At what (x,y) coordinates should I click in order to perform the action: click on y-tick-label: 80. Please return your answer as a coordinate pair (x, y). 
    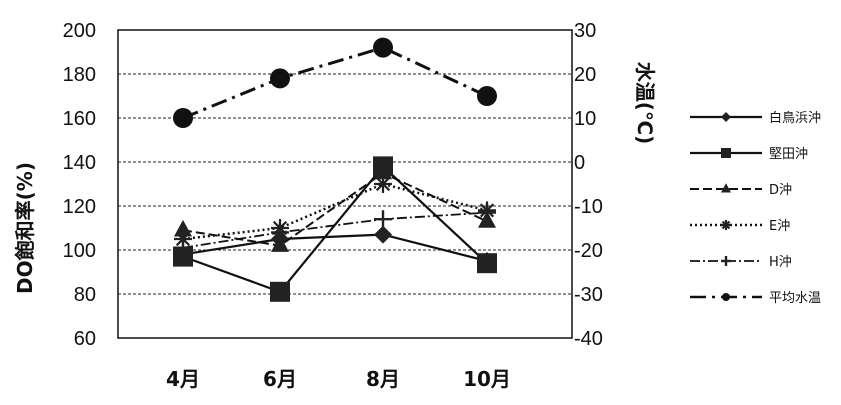
    Looking at the image, I should click on (85, 295).